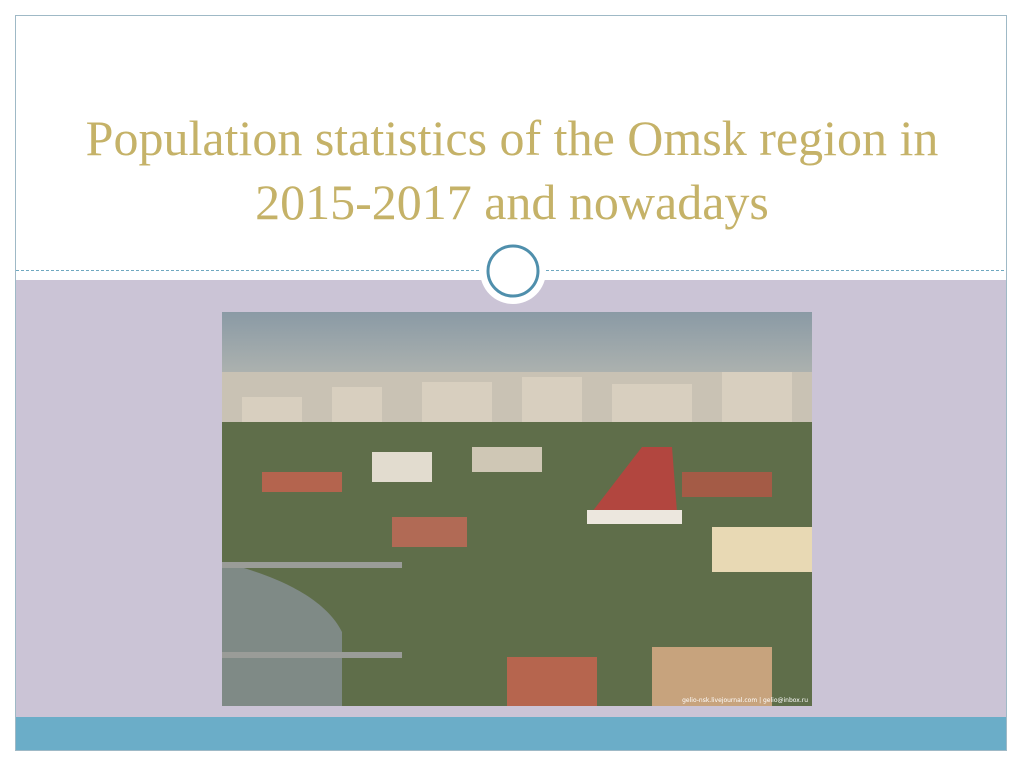  What do you see at coordinates (634, 479) in the screenshot?
I see `theater-roof` at bounding box center [634, 479].